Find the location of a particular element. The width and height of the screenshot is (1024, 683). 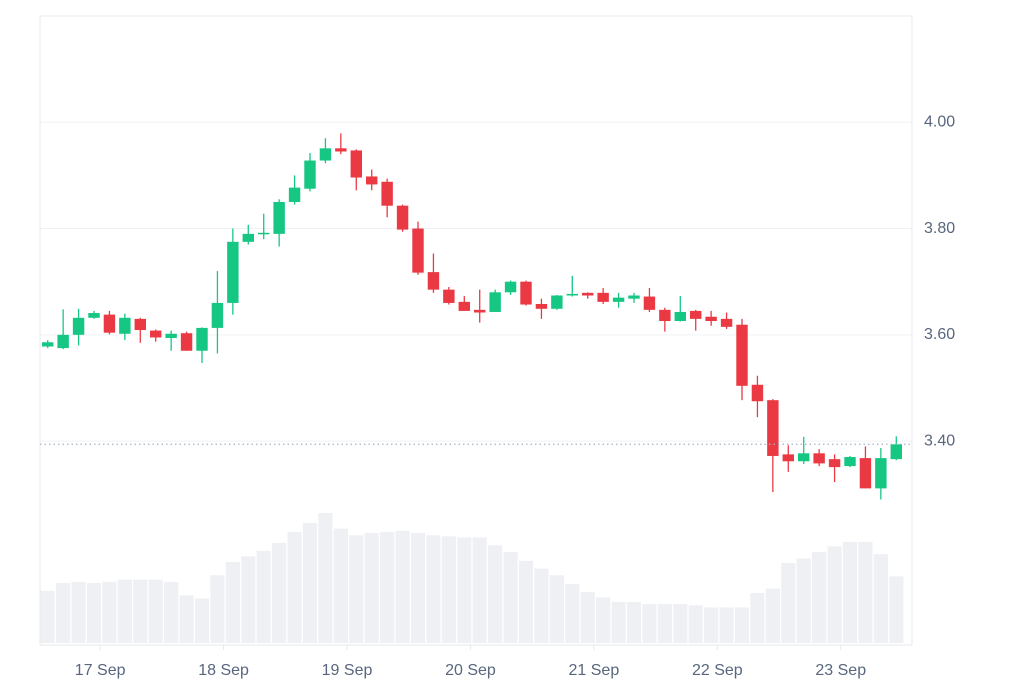

y-tick-label: 4.00 is located at coordinates (939, 121).